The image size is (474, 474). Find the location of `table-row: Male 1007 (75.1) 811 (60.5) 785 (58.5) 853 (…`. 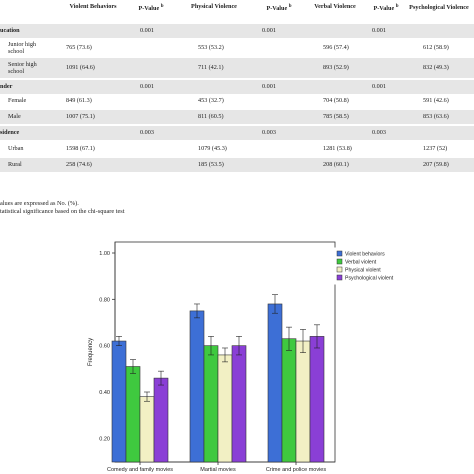

table-row: Male 1007 (75.1) 811 (60.5) 785 (58.5) 853 (… is located at coordinates (237, 117).